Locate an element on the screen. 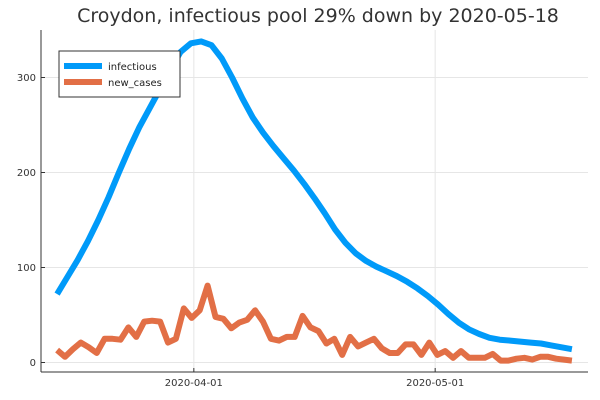  legend-label-infectious: infectious is located at coordinates (132, 67).